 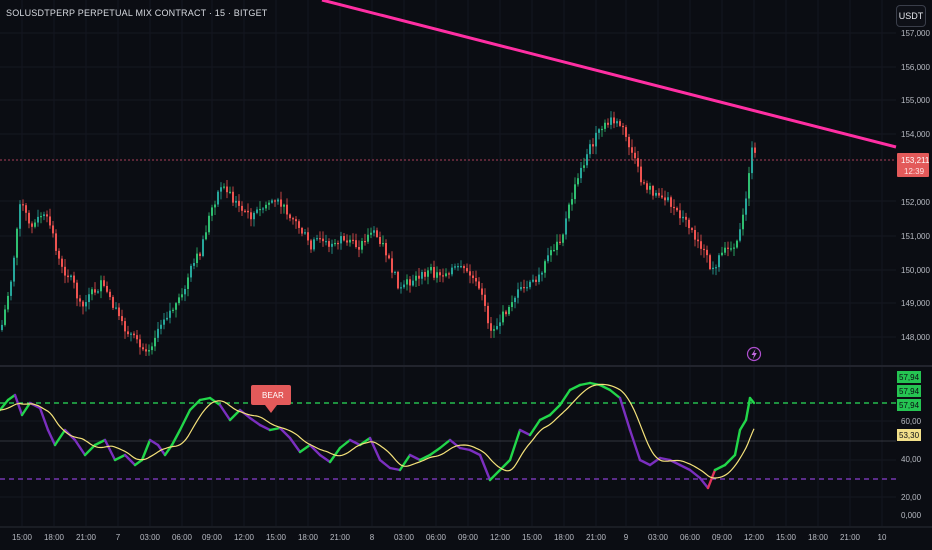 I want to click on price-tick: 150,000, so click(x=915, y=270).